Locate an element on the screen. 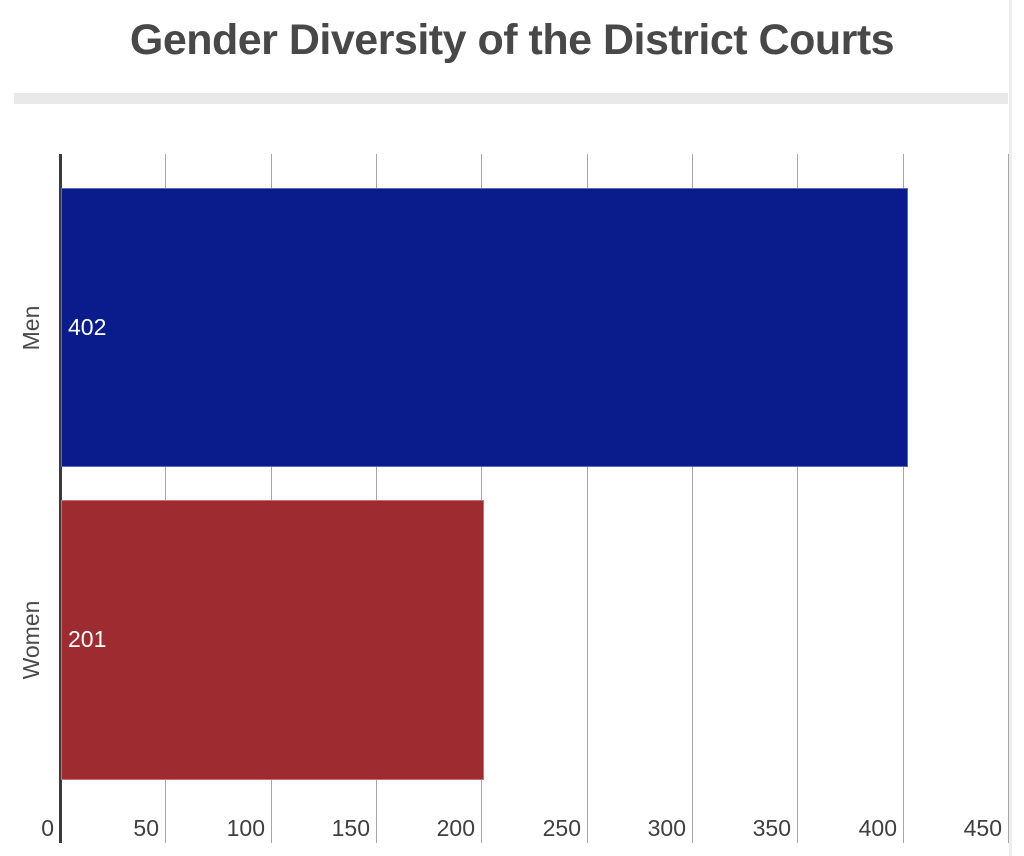 Image resolution: width=1024 pixels, height=856 pixels. x-tick-label: 0 is located at coordinates (47, 828).